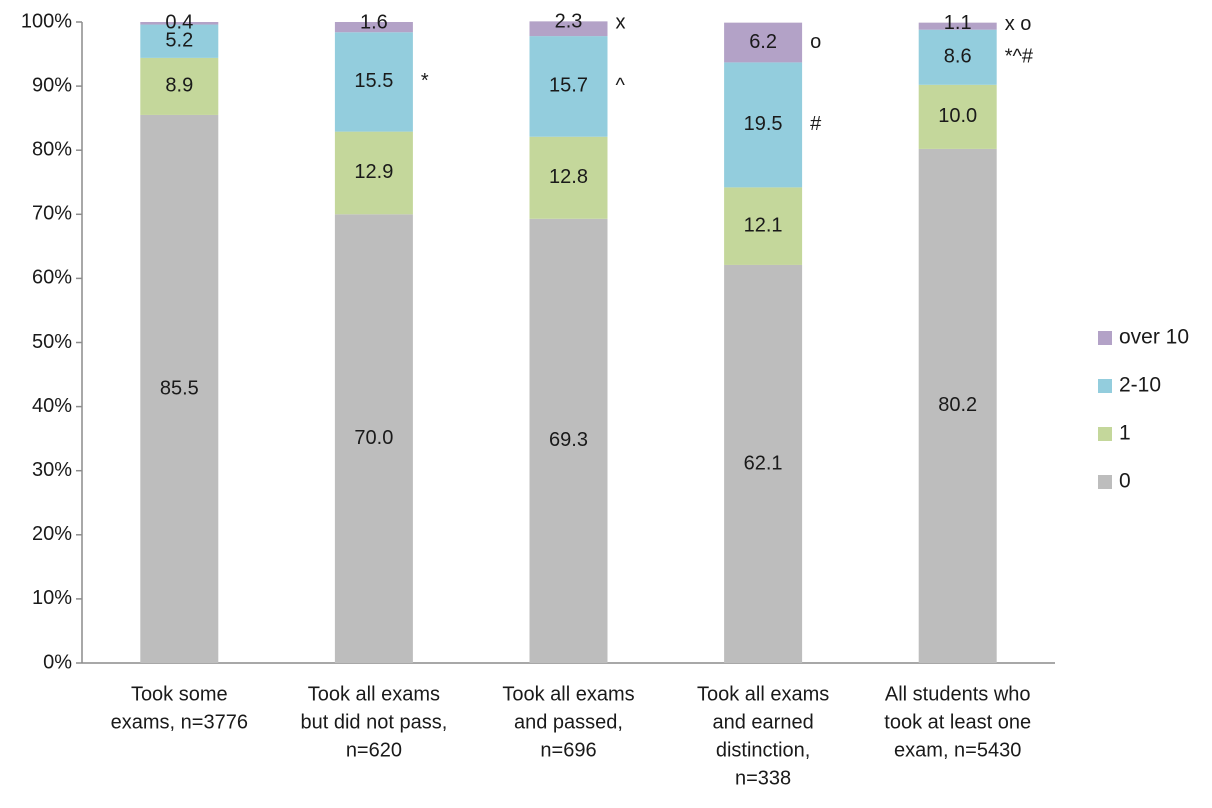 Image resolution: width=1212 pixels, height=808 pixels. What do you see at coordinates (762, 722) in the screenshot?
I see `x-category-label: and earned` at bounding box center [762, 722].